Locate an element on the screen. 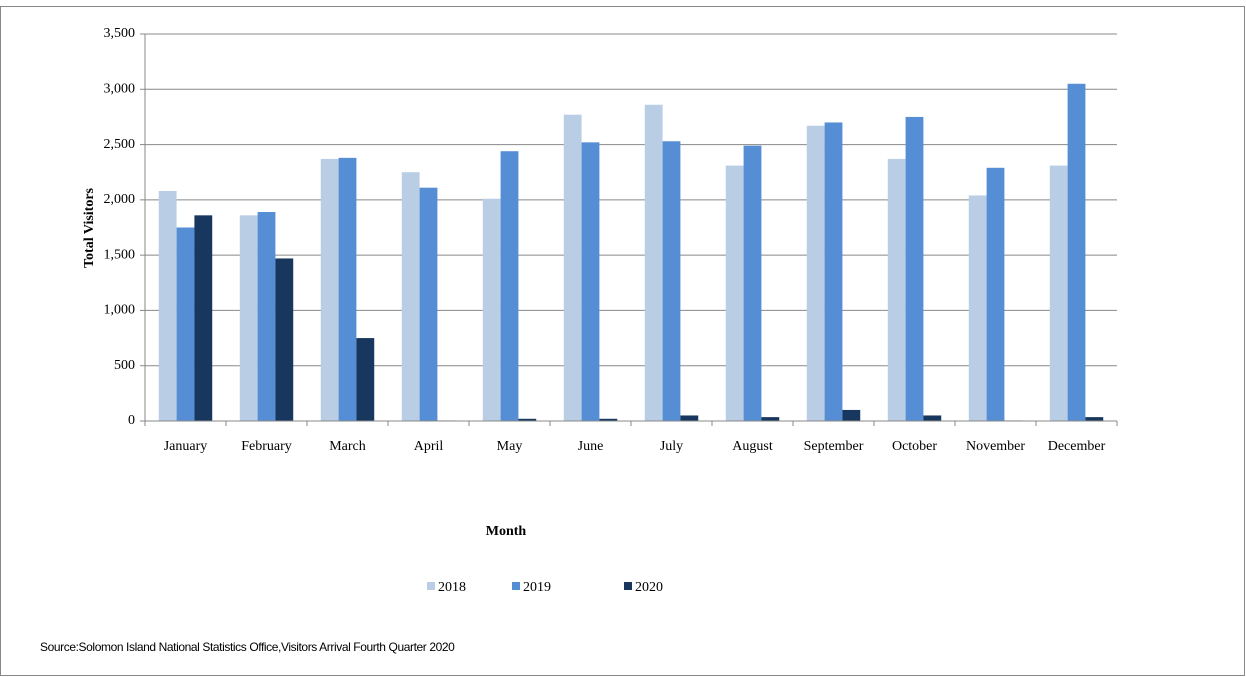  x-tick-label: September is located at coordinates (834, 446).